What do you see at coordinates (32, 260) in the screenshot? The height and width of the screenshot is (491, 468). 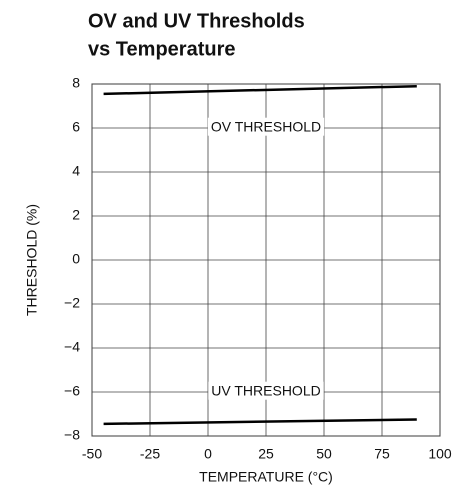 I see `y-axis-label: THRESHOLD (%)` at bounding box center [32, 260].